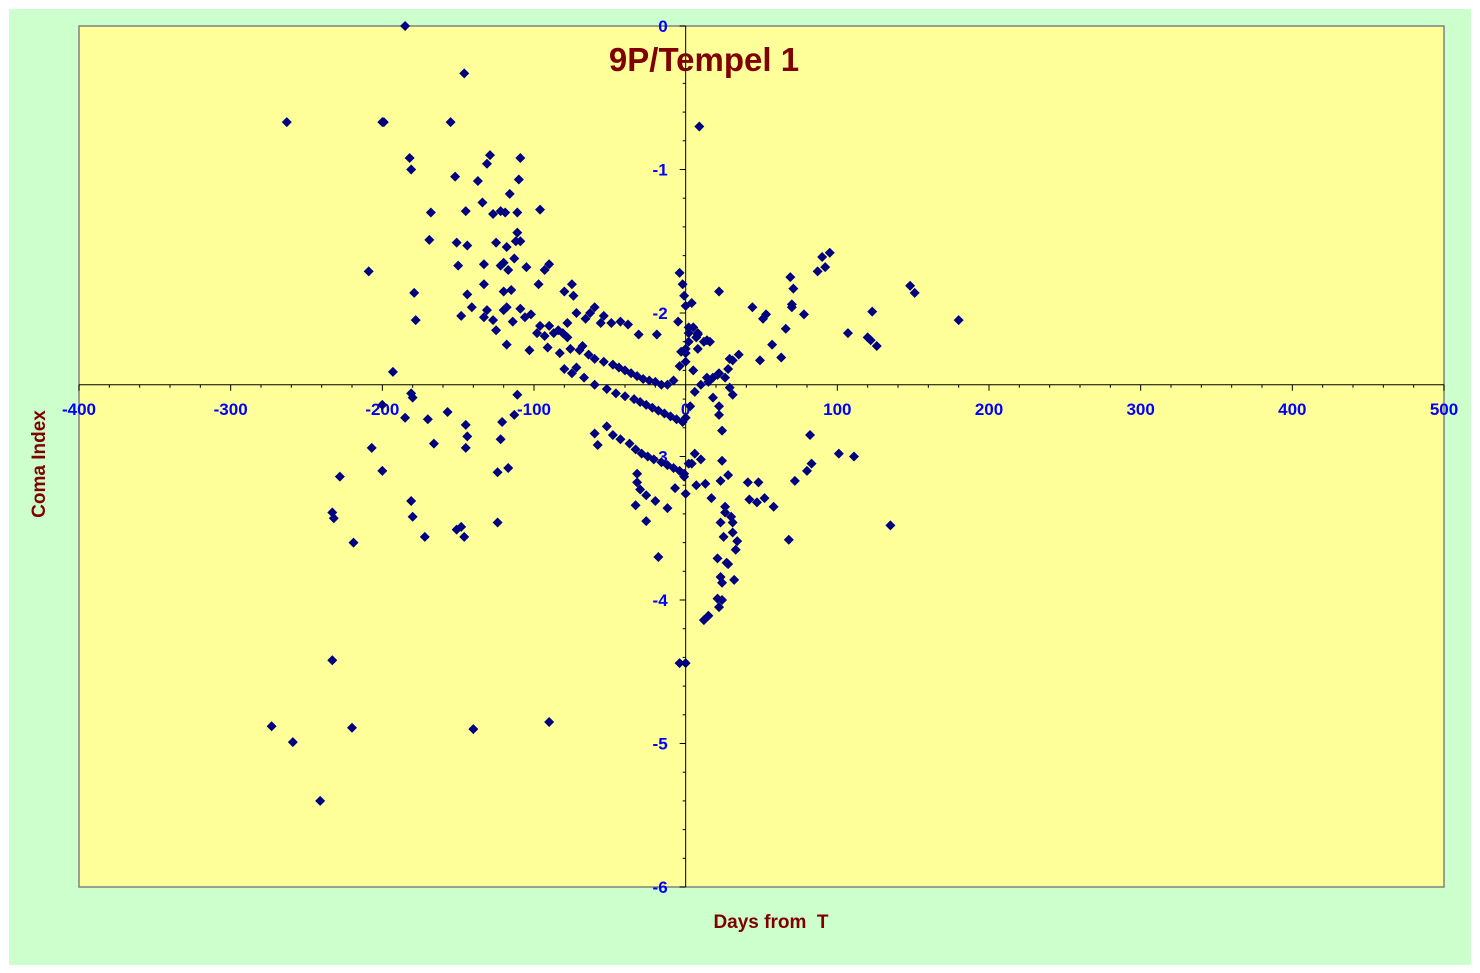 Image resolution: width=1480 pixels, height=973 pixels. What do you see at coordinates (1140, 409) in the screenshot?
I see `x-tick-label: 300` at bounding box center [1140, 409].